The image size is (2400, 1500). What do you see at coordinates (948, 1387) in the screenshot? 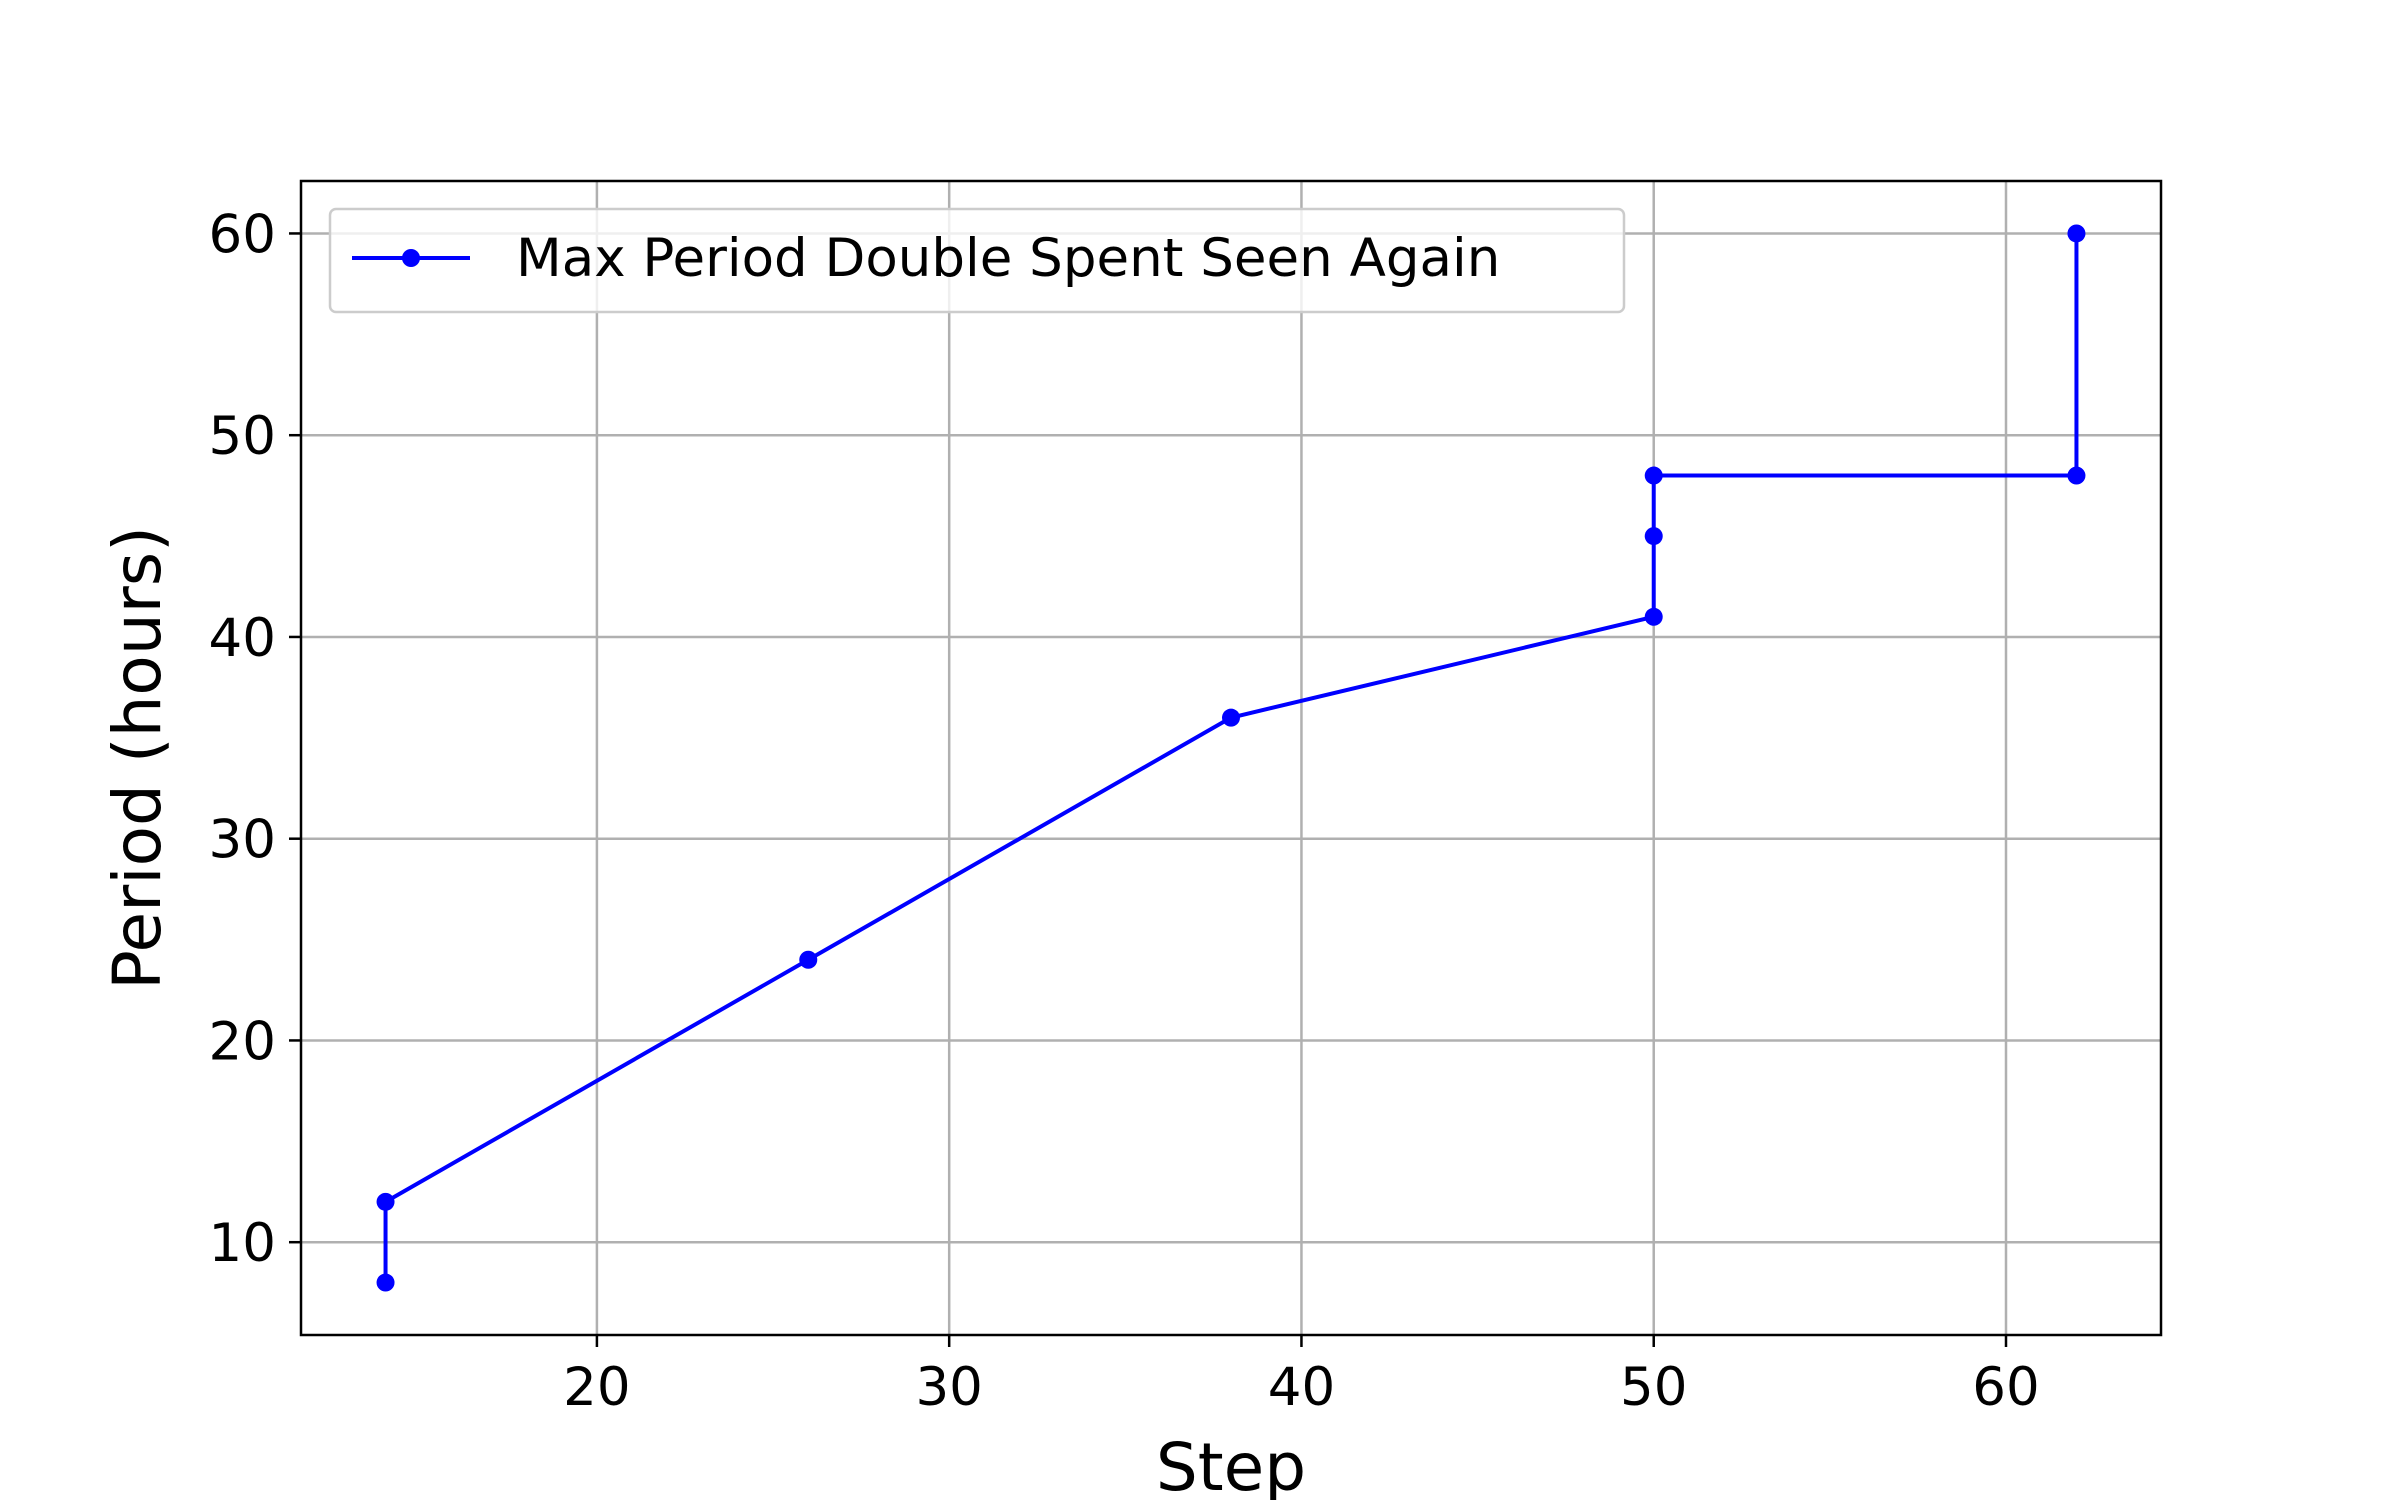
I see `x-tick-label: 30` at bounding box center [948, 1387].